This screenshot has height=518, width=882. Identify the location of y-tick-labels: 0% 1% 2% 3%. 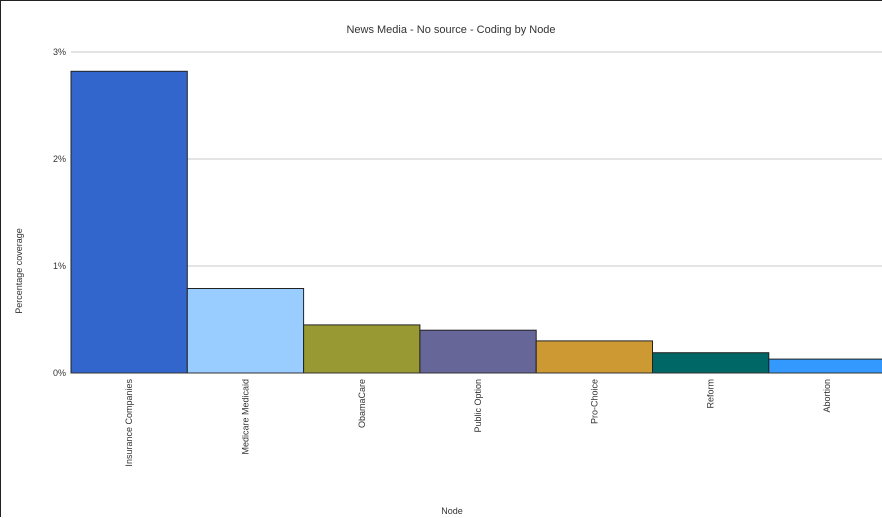
(59, 212).